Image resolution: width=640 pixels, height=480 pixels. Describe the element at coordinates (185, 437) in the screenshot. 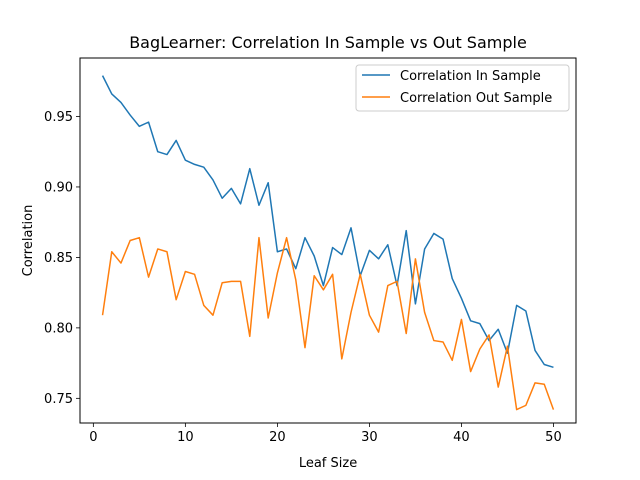

I see `x-tick-label: 10` at that location.